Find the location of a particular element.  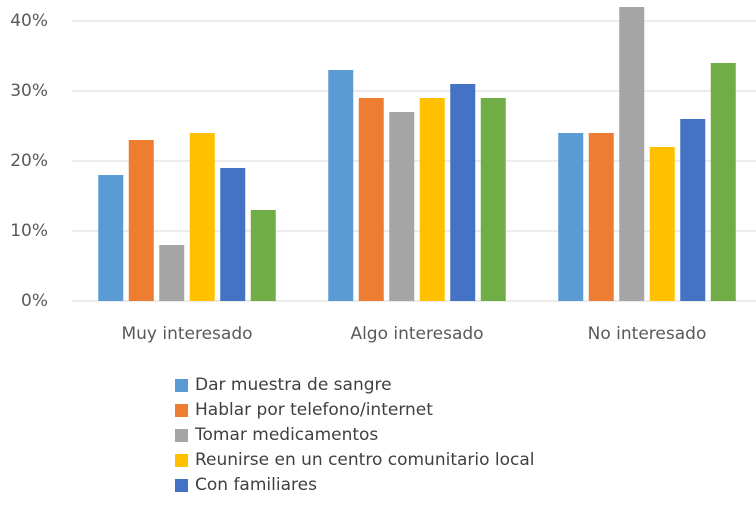

x-tick-label: Muy interesado is located at coordinates (186, 334).